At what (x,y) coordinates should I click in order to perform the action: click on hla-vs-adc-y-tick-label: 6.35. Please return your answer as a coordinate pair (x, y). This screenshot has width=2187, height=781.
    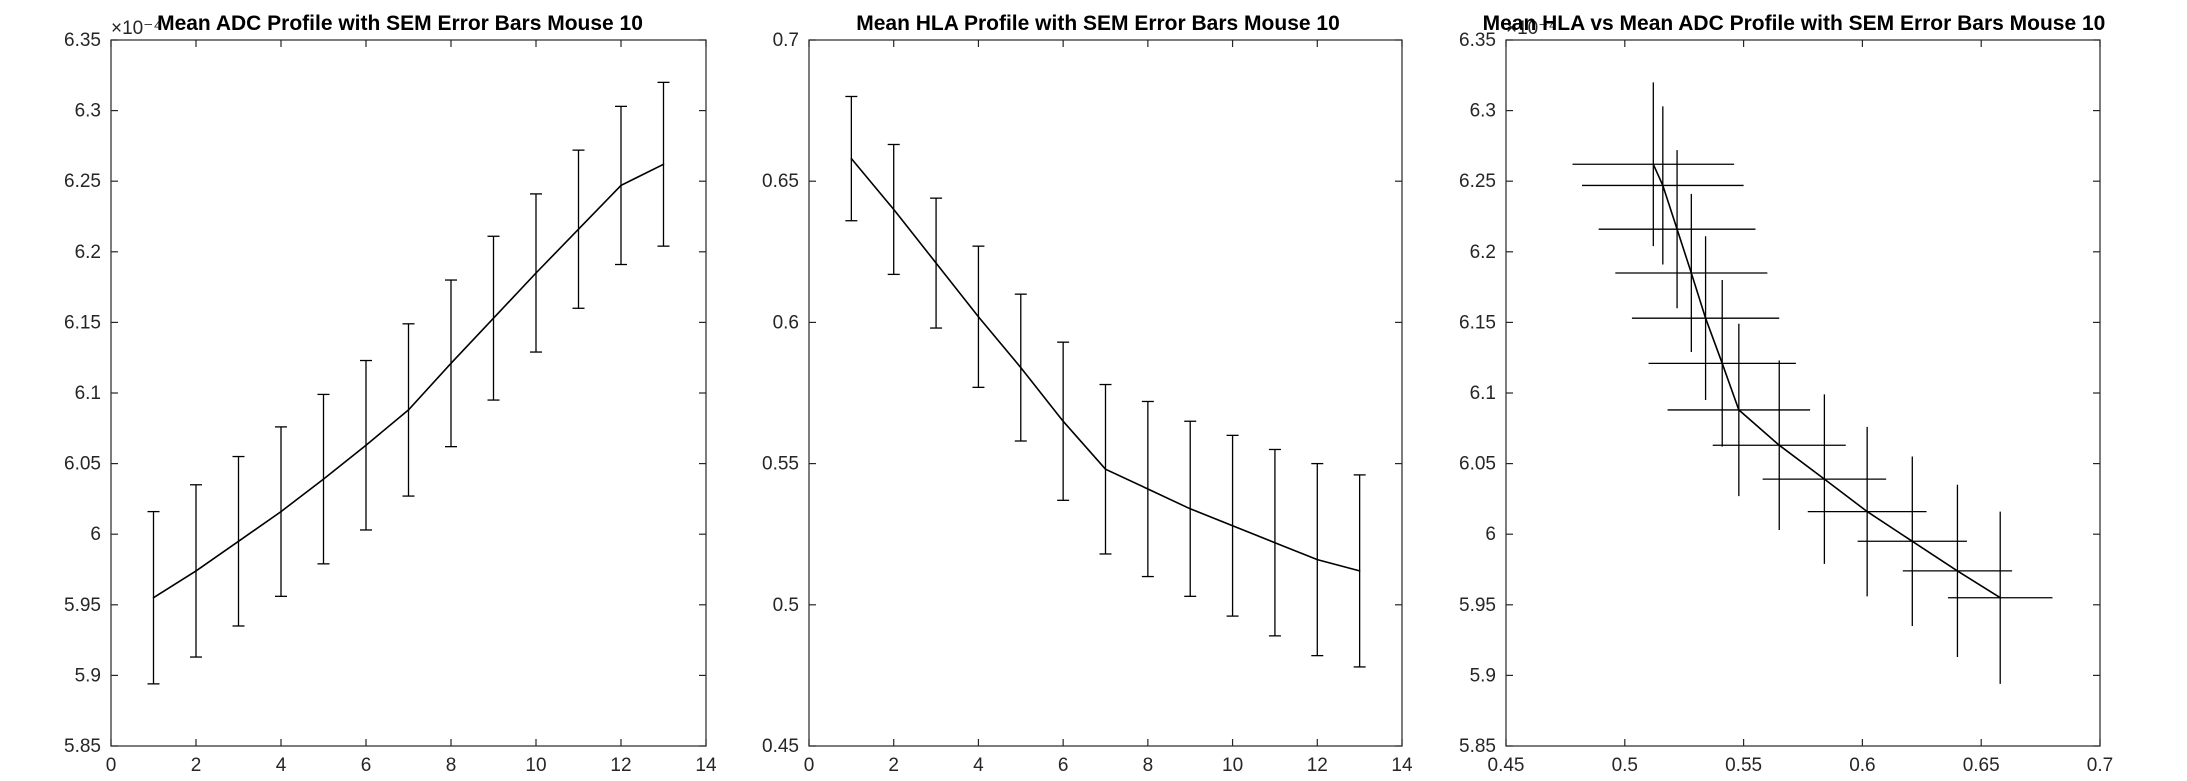
    Looking at the image, I should click on (1477, 40).